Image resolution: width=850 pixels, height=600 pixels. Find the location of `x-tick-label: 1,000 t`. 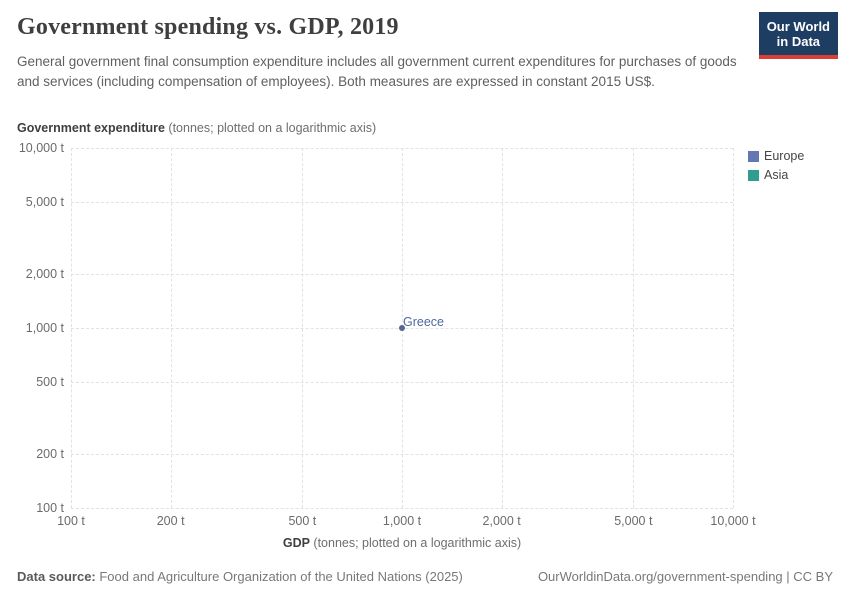

x-tick-label: 1,000 t is located at coordinates (402, 521).